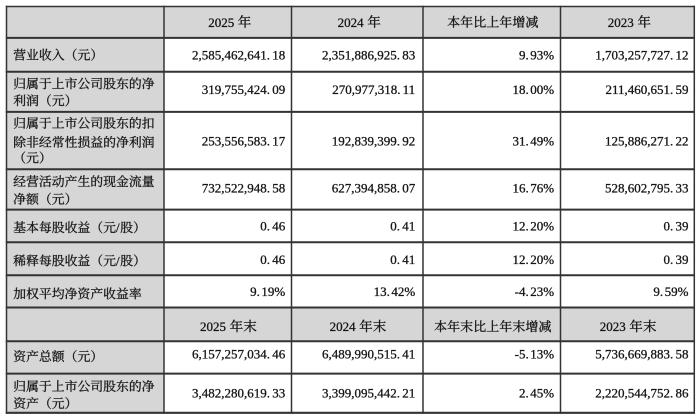 The width and height of the screenshot is (700, 420). I want to click on svg-text:3,482,280,619.33: 3,482,280,619. 33, so click(238, 392).